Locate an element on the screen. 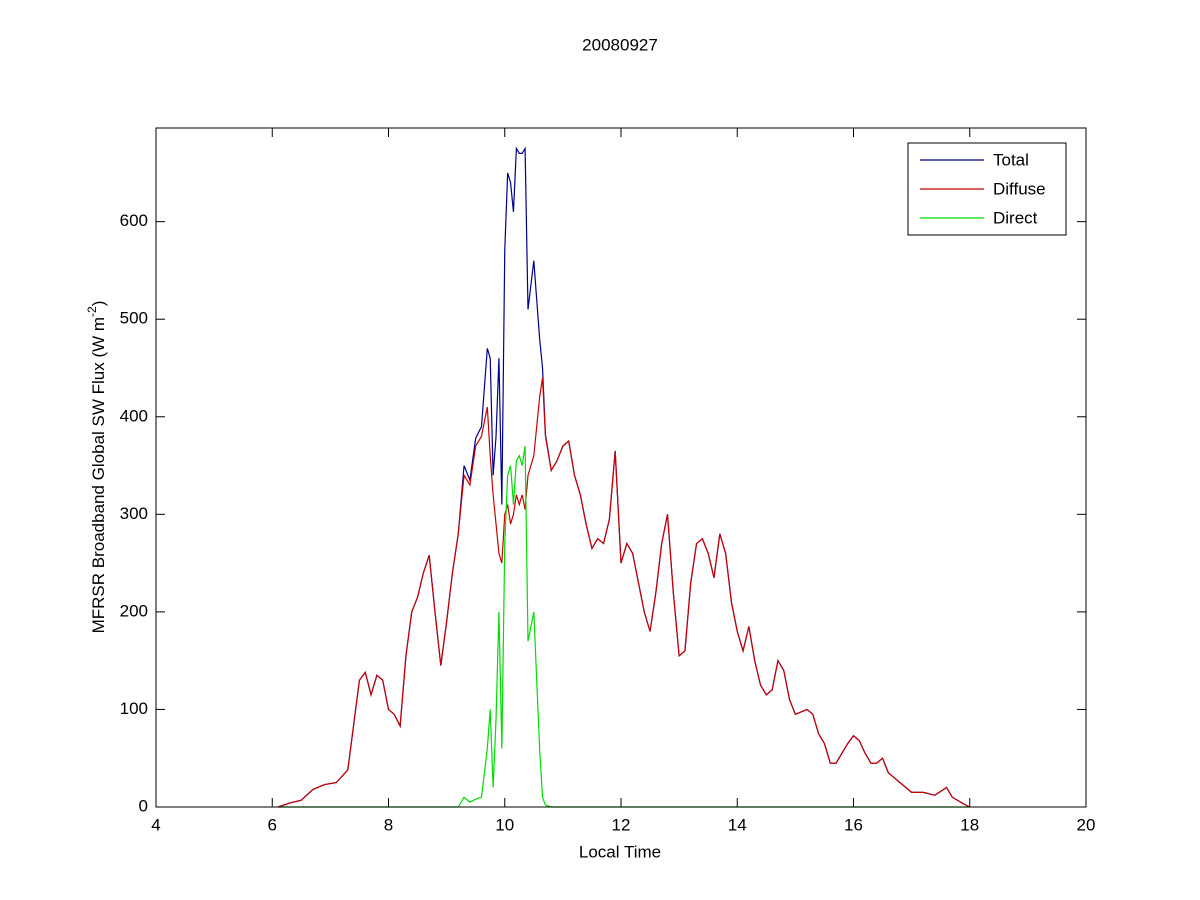  y-axis-label-superscript: -2 is located at coordinates (92, 311).